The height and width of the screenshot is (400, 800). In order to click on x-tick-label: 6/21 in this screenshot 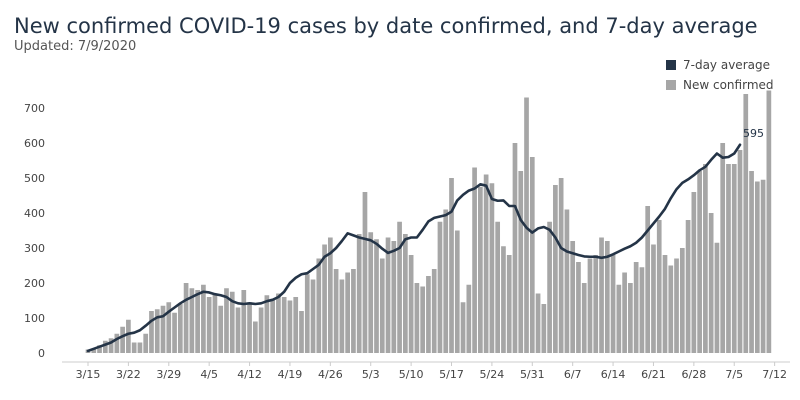, I will do `click(653, 374)`.